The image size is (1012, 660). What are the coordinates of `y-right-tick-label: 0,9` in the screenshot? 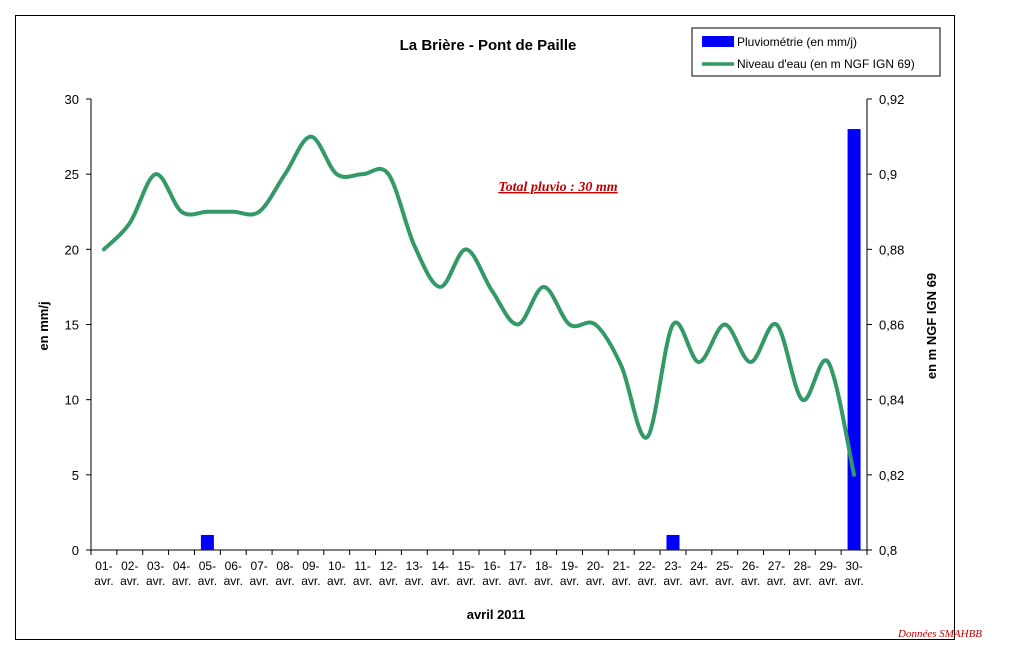 It's located at (888, 174).